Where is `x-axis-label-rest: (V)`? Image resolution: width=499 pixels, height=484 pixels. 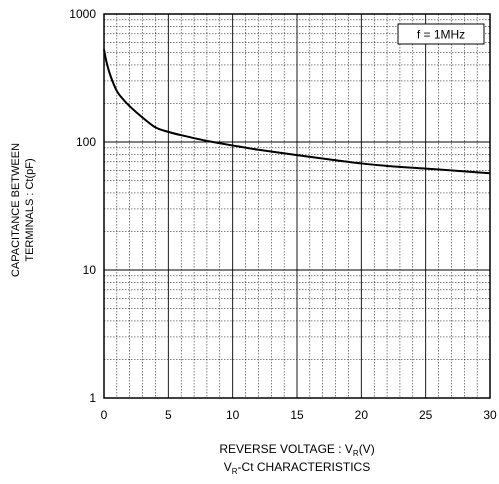
x-axis-label-rest: (V) is located at coordinates (366, 449).